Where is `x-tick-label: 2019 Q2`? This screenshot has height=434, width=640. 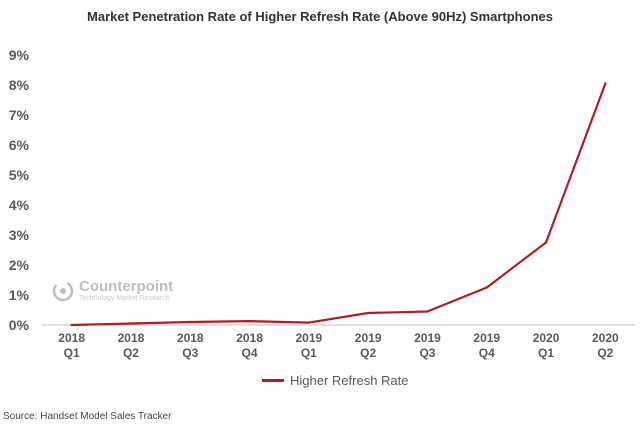
x-tick-label: 2019 Q2 is located at coordinates (368, 345).